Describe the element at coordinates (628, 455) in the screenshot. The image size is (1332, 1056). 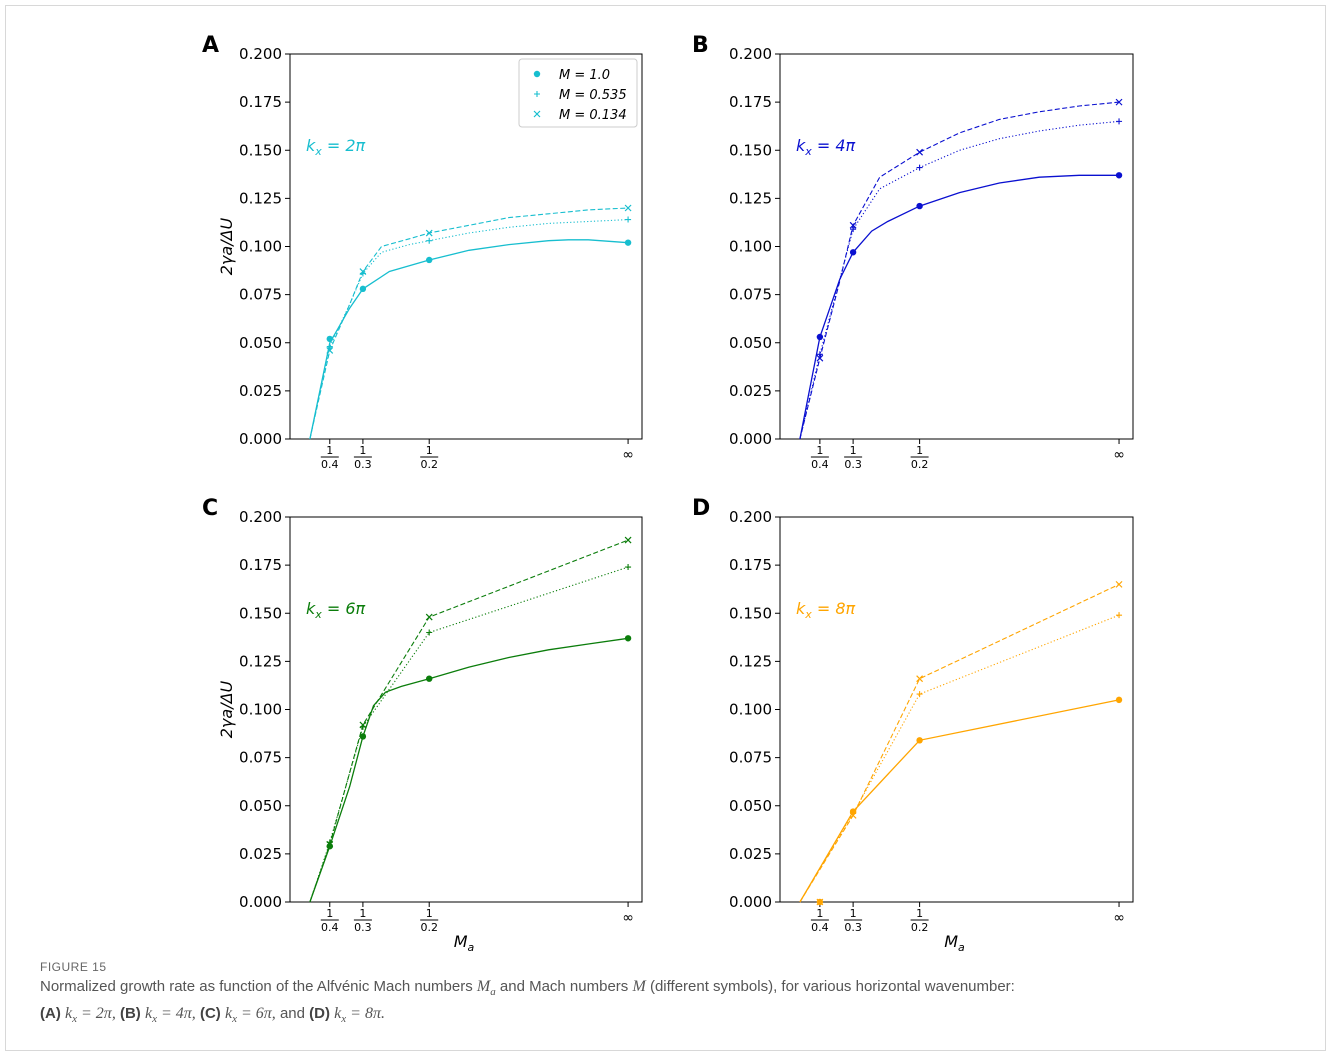
I see `x-tick-label: ∞` at that location.